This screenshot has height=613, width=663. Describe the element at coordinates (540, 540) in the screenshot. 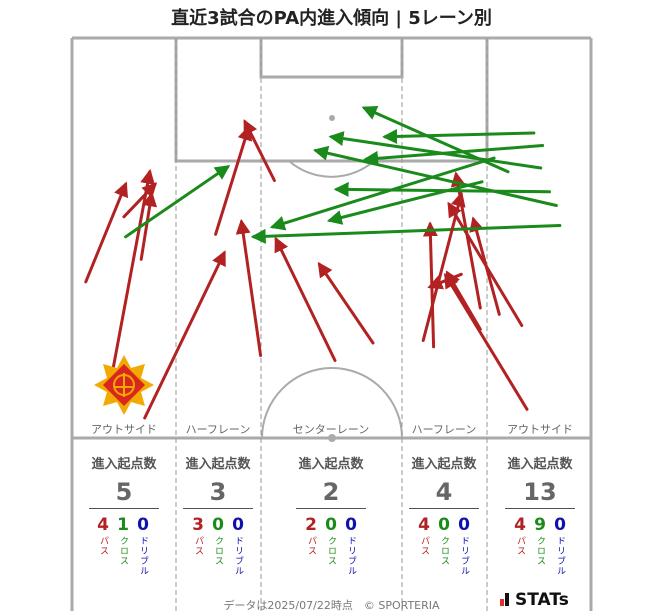

I see `lane-5-cross: 9 クロス` at that location.